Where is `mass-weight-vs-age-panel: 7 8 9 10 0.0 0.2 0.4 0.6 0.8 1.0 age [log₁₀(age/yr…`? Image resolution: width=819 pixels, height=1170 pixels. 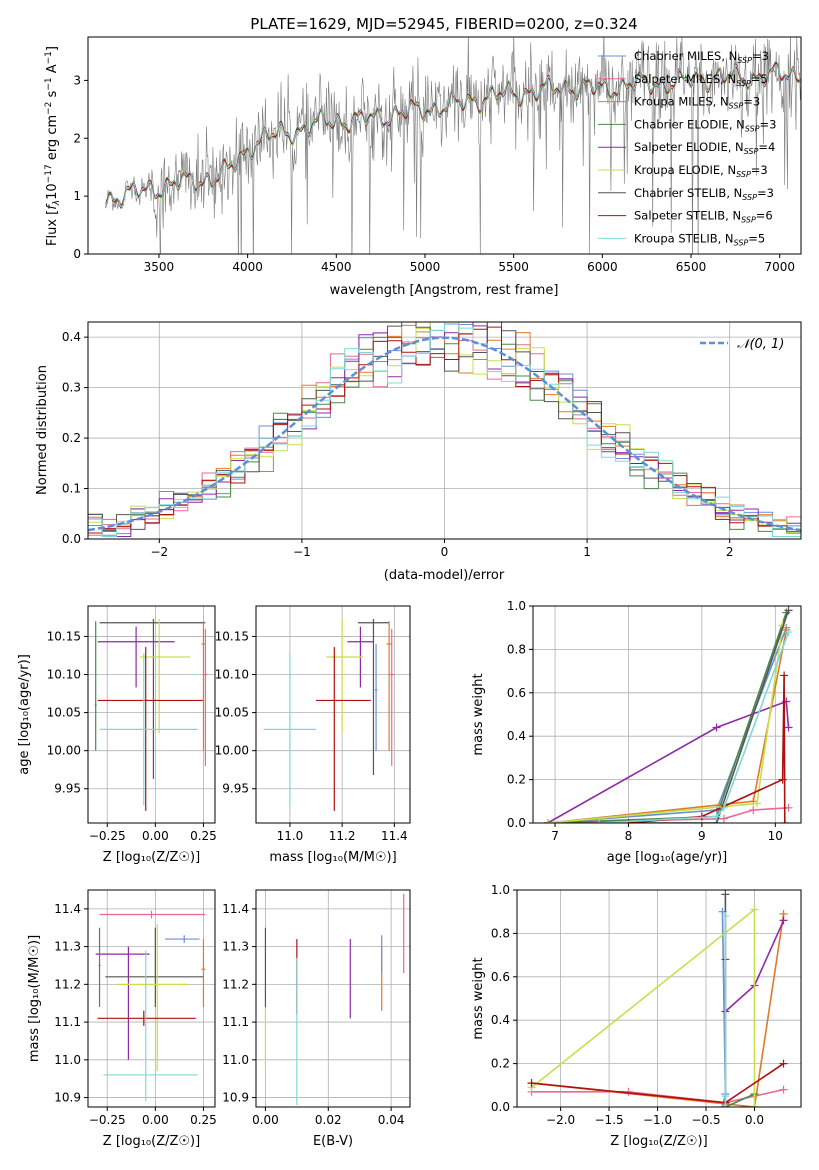 mass-weight-vs-age-panel: 7 8 9 10 0.0 0.2 0.4 0.6 0.8 1.0 age [log₁₀(age/yr… is located at coordinates (636, 732).